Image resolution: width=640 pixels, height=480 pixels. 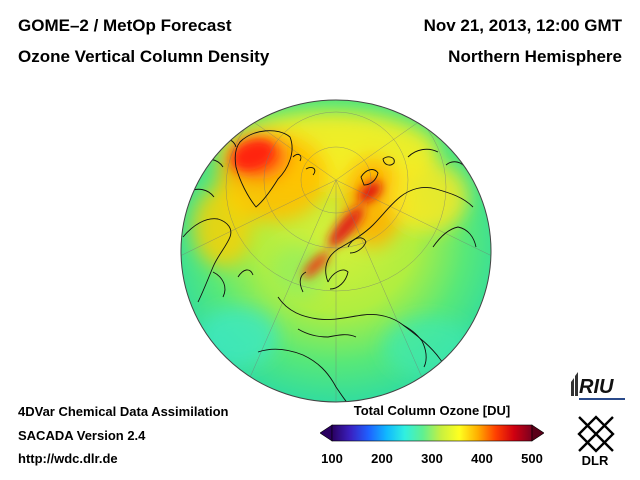 What do you see at coordinates (123, 411) in the screenshot?
I see `footer-method: 4DVar Chemical Data Assimilation` at bounding box center [123, 411].